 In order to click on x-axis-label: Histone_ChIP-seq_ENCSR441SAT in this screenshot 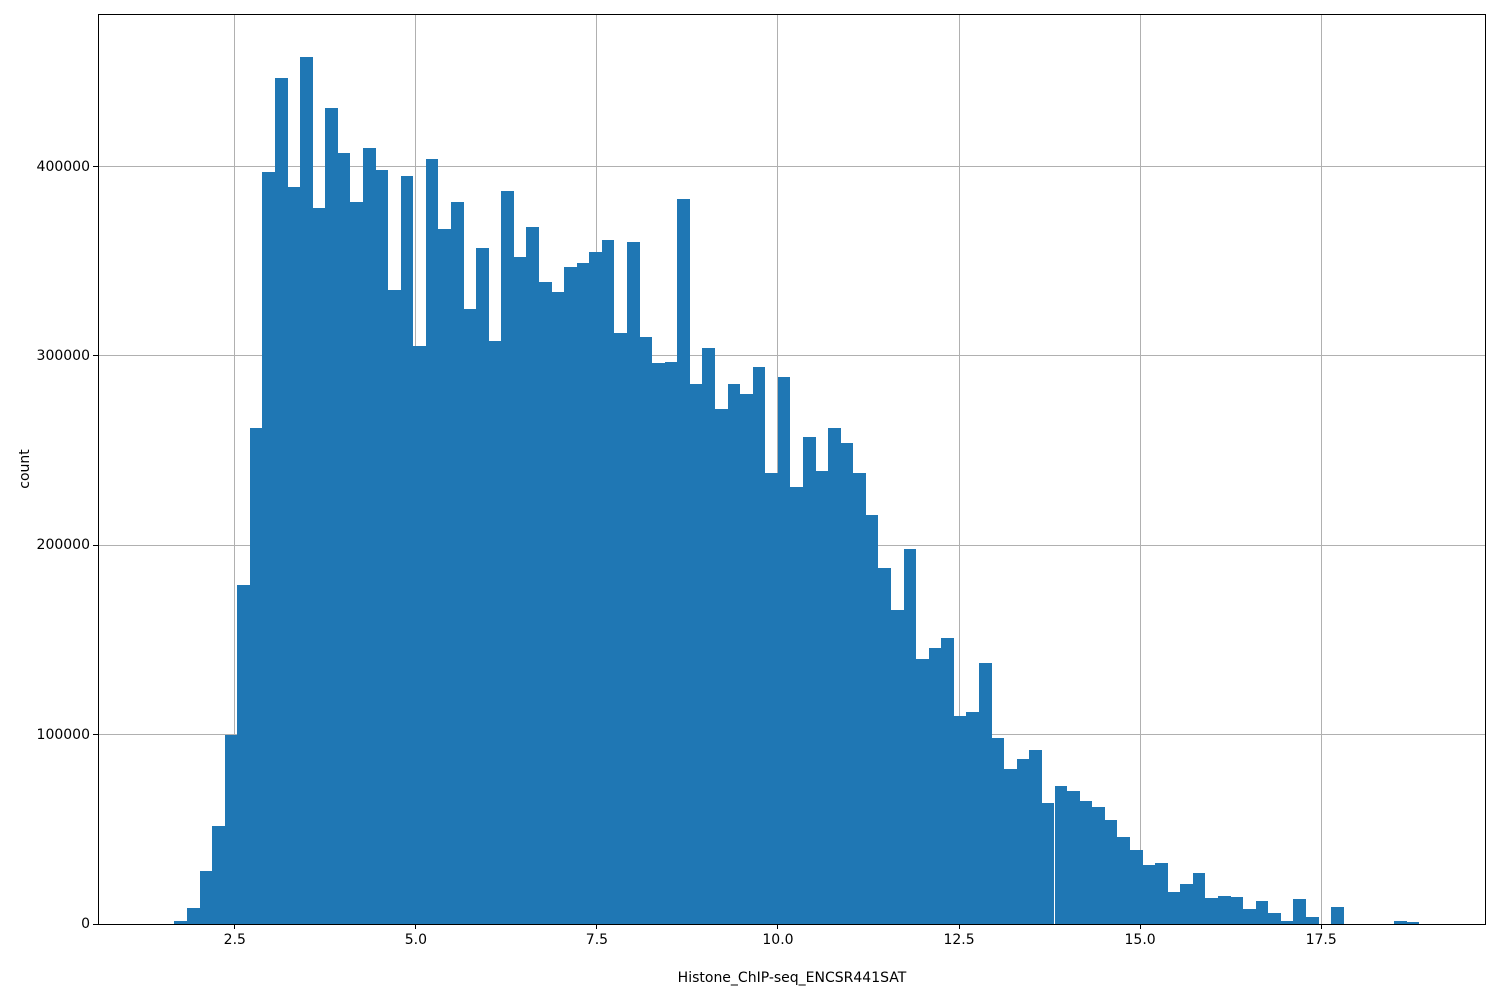, I will do `click(792, 978)`.